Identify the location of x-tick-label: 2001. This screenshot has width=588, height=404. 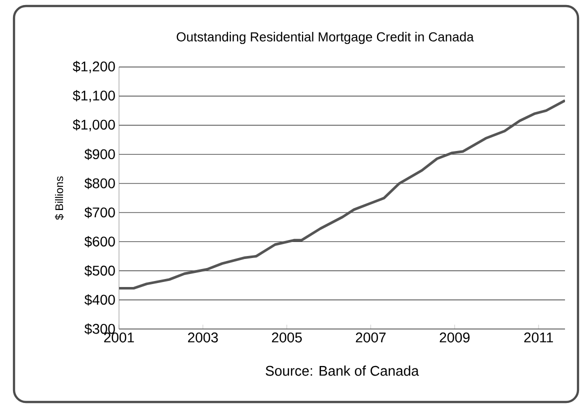
(119, 337).